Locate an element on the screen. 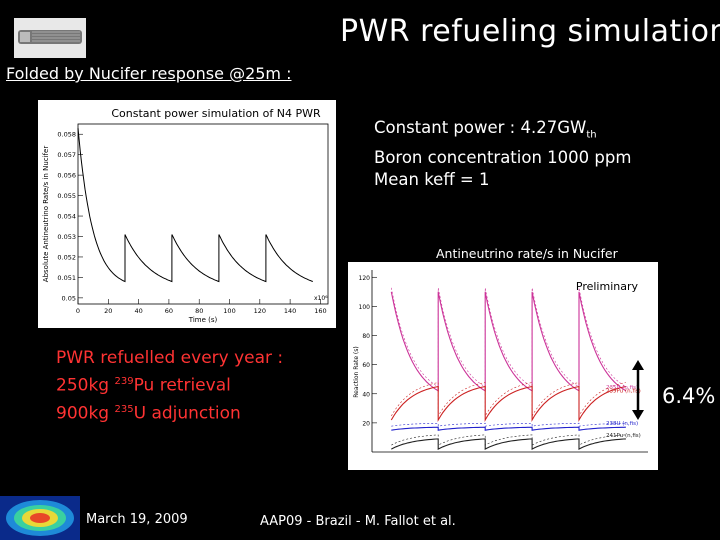 This screenshot has height=540, width=720. keff-line: Mean keff = 1 is located at coordinates (432, 180).